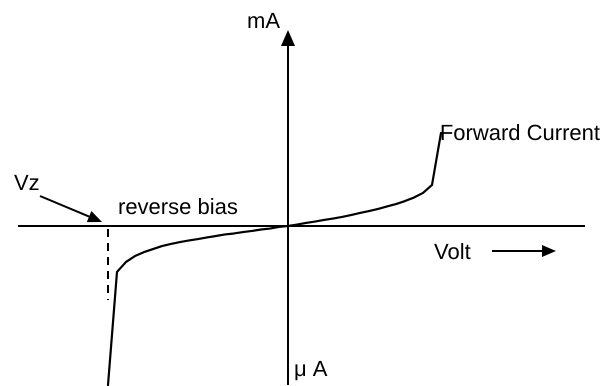  What do you see at coordinates (178, 206) in the screenshot?
I see `annotation: reverse bias` at bounding box center [178, 206].